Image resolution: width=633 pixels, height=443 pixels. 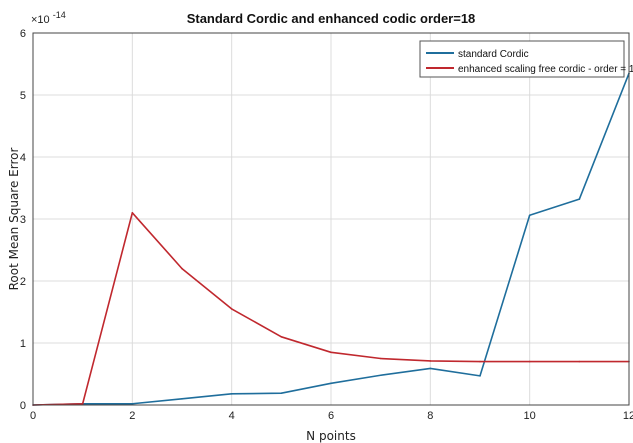 What do you see at coordinates (23, 158) in the screenshot?
I see `y-tick-label: 4` at bounding box center [23, 158].